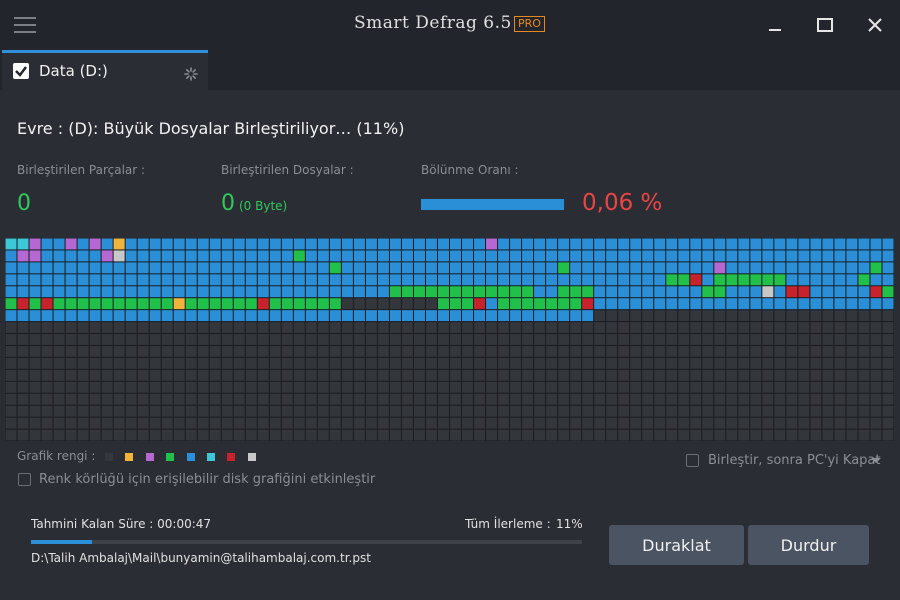  What do you see at coordinates (794, 460) in the screenshot?
I see `shutdown-after-label: Birleştir, sonra PC'yi Kapat` at bounding box center [794, 460].